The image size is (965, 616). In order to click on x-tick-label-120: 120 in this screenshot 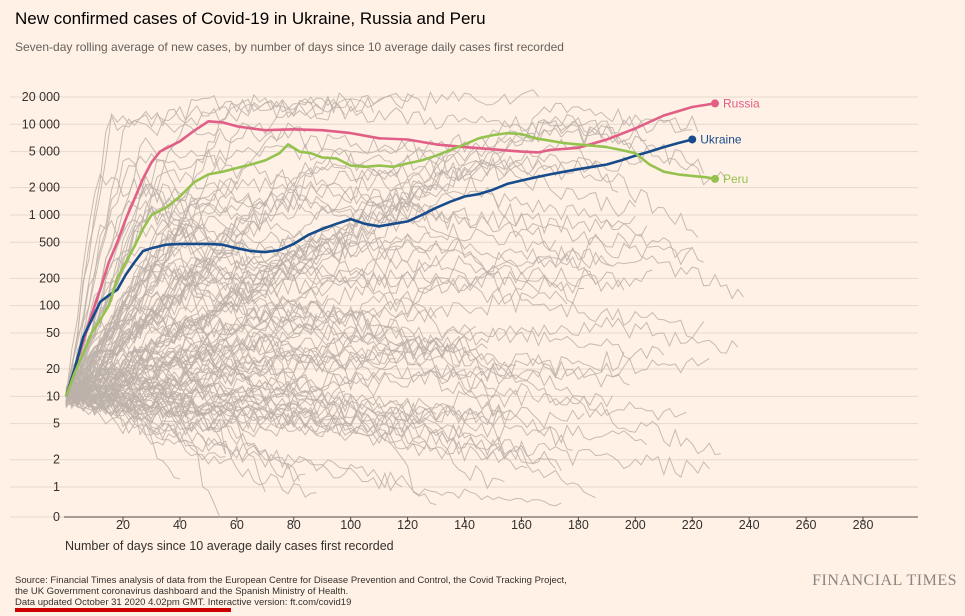, I will do `click(407, 525)`.